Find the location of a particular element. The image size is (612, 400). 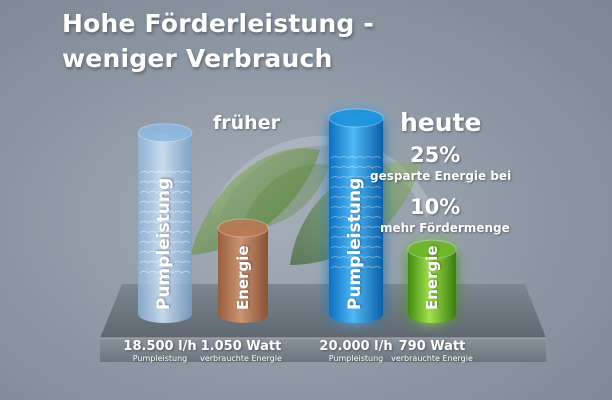

bar-frueher-pumpleistung is located at coordinates (165, 223).